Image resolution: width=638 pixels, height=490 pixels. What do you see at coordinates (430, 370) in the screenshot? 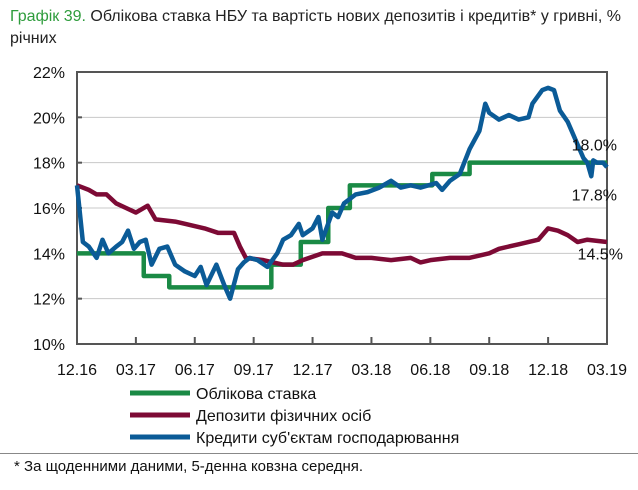
I see `x-tick-label: 06.18` at bounding box center [430, 370].